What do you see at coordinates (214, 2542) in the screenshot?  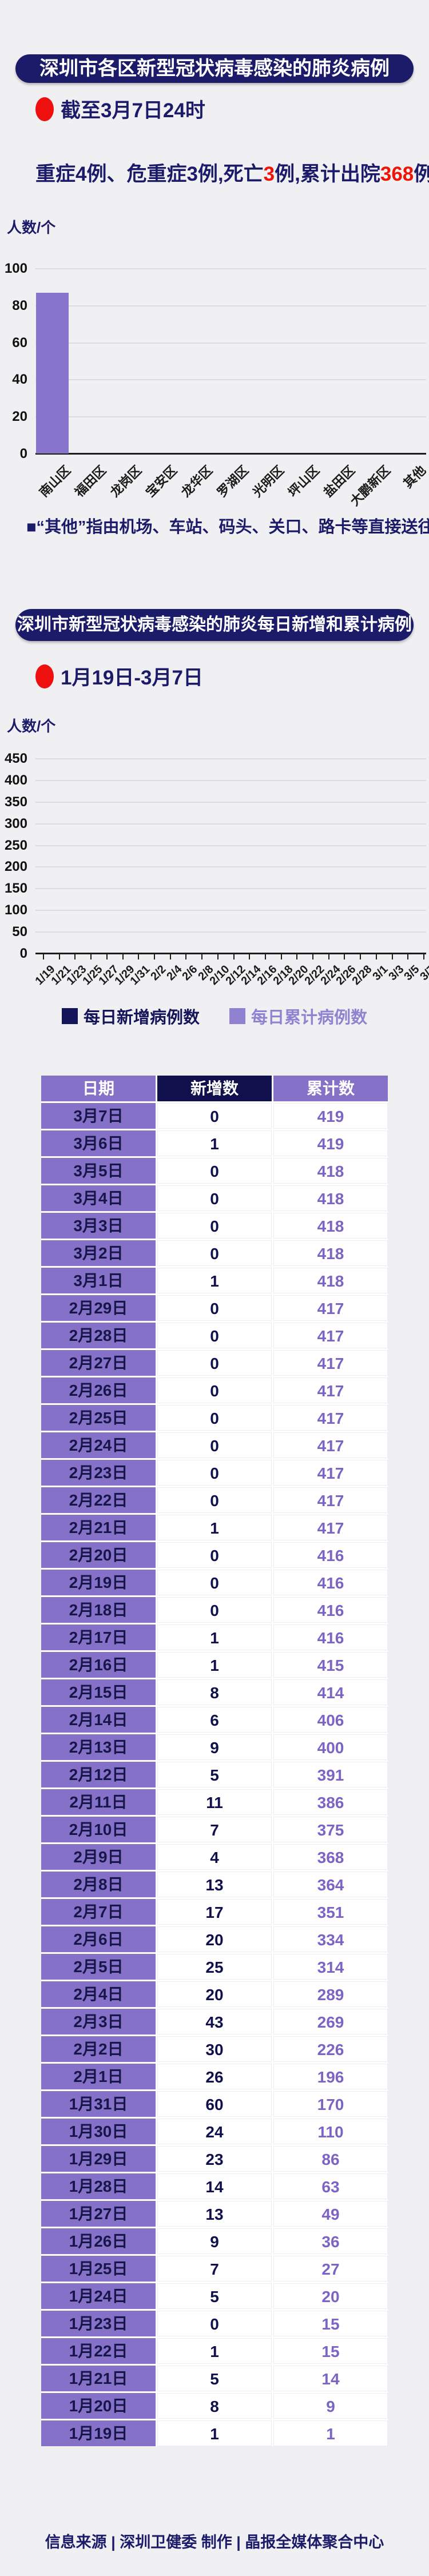 I see `footer-credits: 信息来源 | 深圳卫健委 制作 | 晶报全媒体聚合中心` at bounding box center [214, 2542].